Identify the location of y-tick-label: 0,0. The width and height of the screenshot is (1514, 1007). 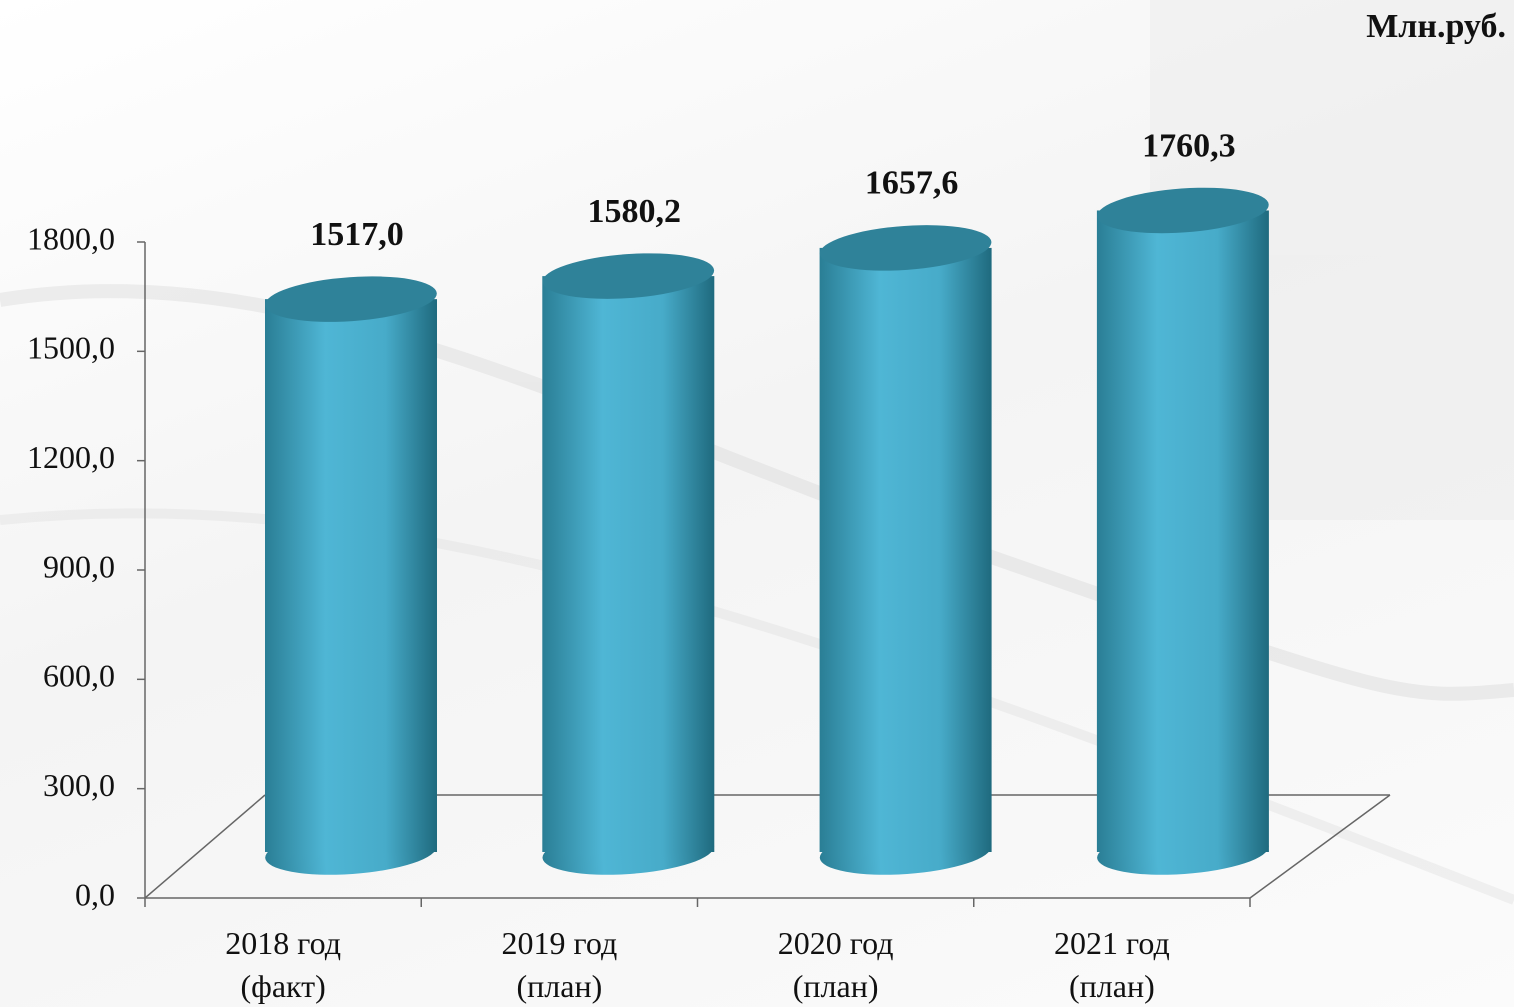
(95, 894).